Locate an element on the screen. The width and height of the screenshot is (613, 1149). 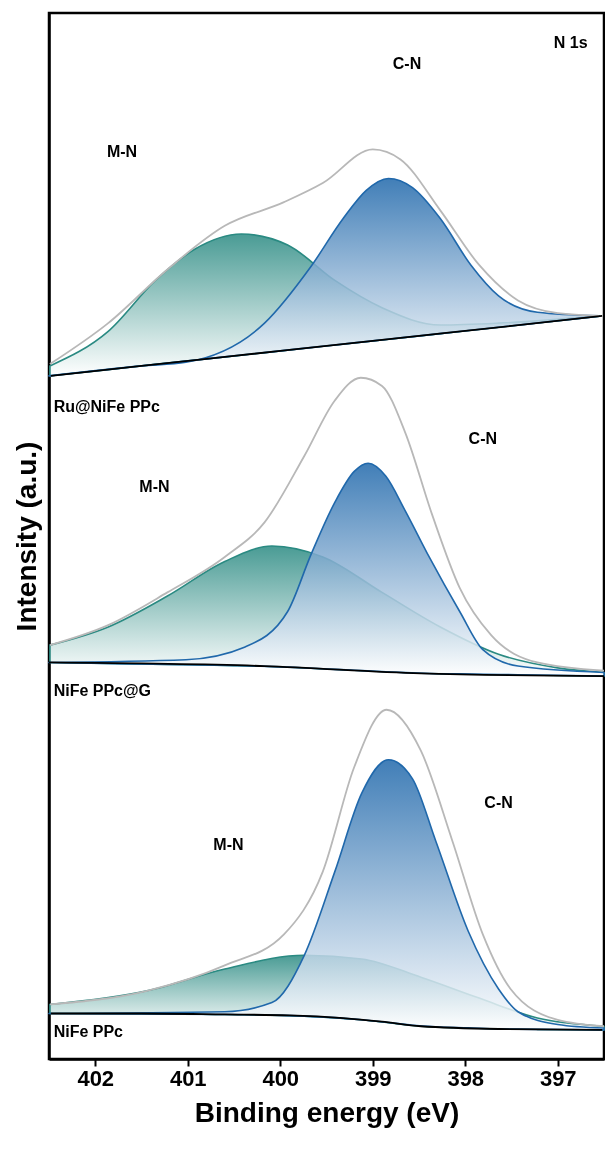
x-tick-label: 397 is located at coordinates (558, 1078).